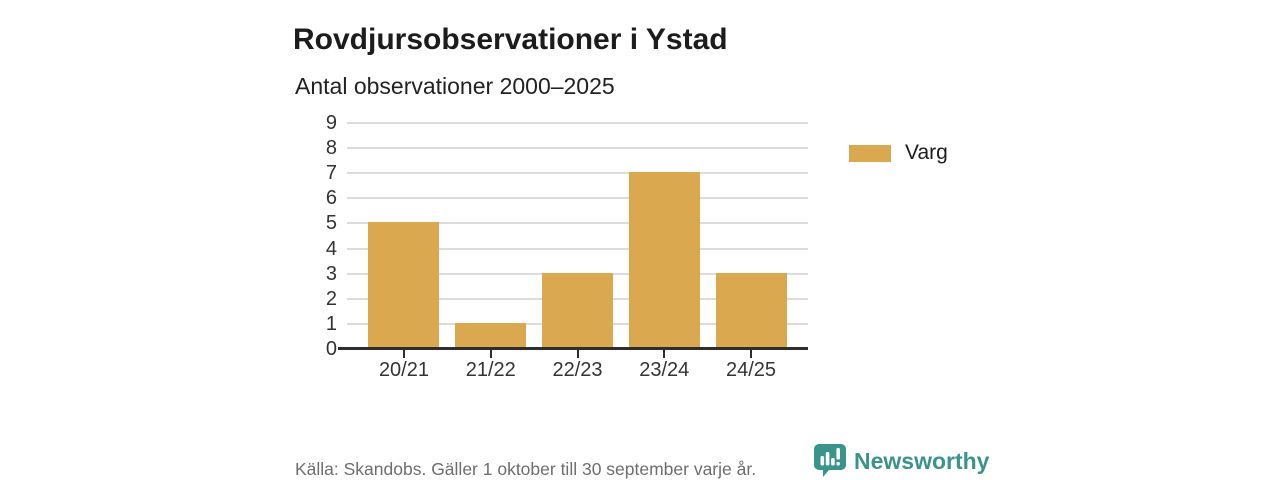 The image size is (1280, 480). What do you see at coordinates (404, 285) in the screenshot?
I see `bar-20/21` at bounding box center [404, 285].